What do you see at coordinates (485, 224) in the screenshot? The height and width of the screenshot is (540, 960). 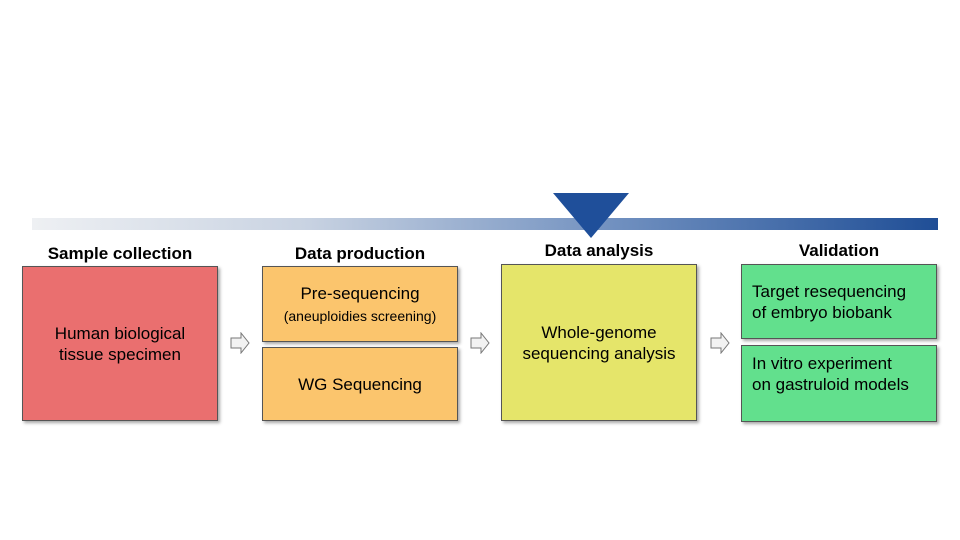 I see `progress-bar` at bounding box center [485, 224].